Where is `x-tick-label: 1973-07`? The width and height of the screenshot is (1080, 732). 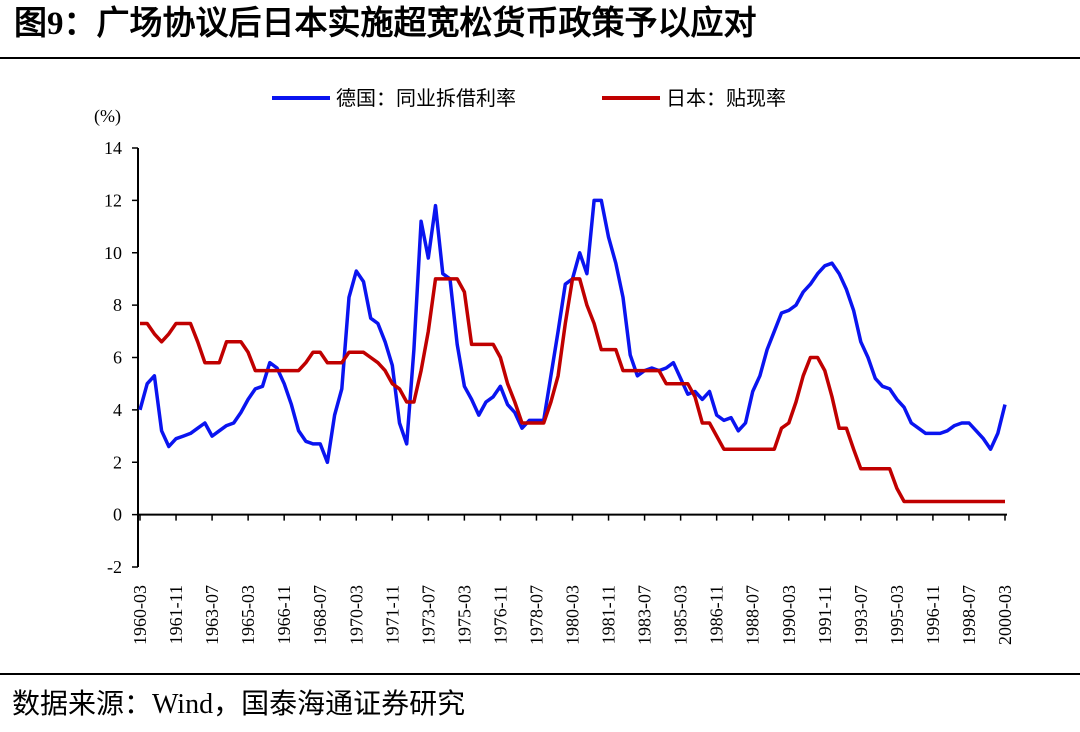
x-tick-label: 1973-07 is located at coordinates (428, 615).